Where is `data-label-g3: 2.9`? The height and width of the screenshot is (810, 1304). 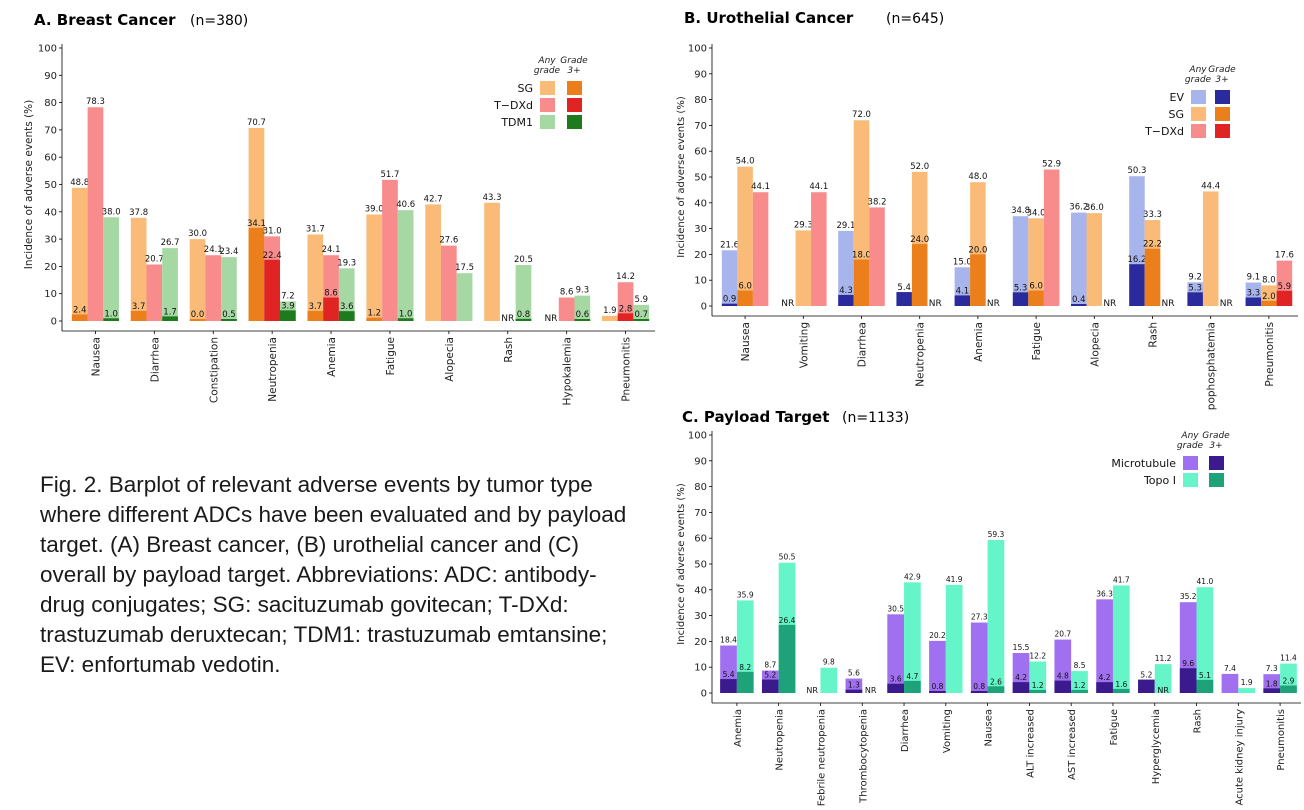
data-label-g3: 2.9 is located at coordinates (1288, 681).